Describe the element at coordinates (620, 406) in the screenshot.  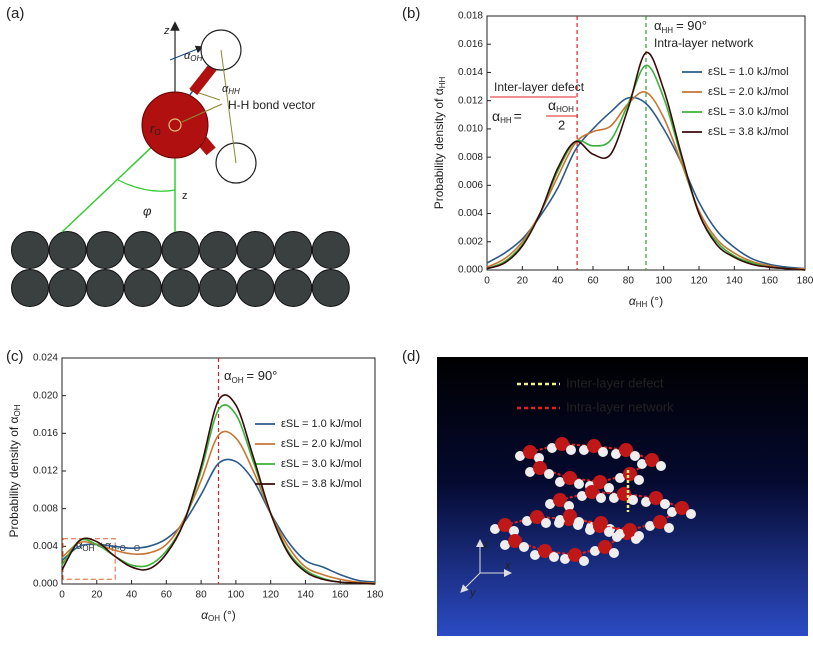
I see `legend-label: Intra-layer network` at that location.